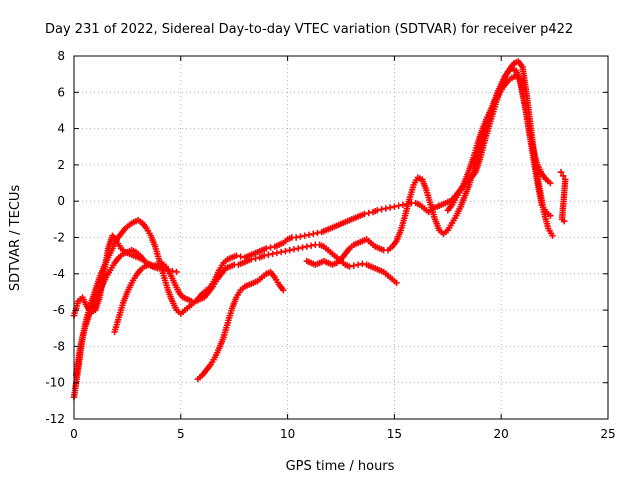 This screenshot has height=480, width=640. Describe the element at coordinates (61, 165) in the screenshot. I see `y-tick-label: 2` at that location.